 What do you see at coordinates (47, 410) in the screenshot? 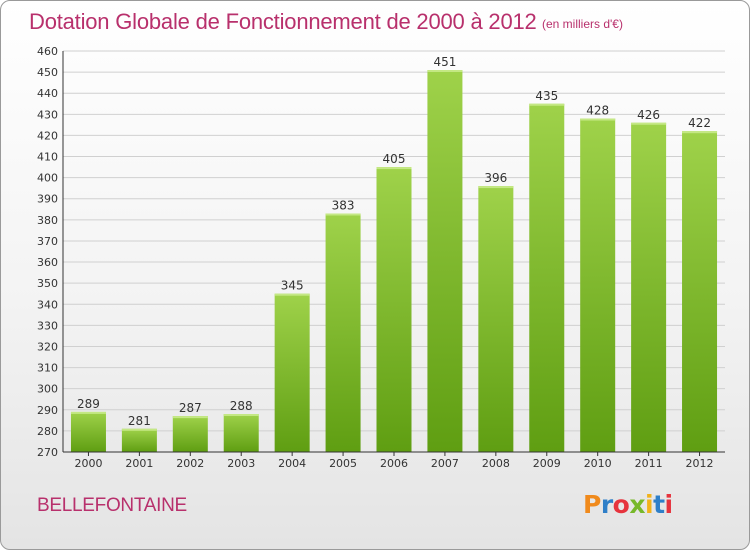
I see `y-tick-label: 290` at bounding box center [47, 410].